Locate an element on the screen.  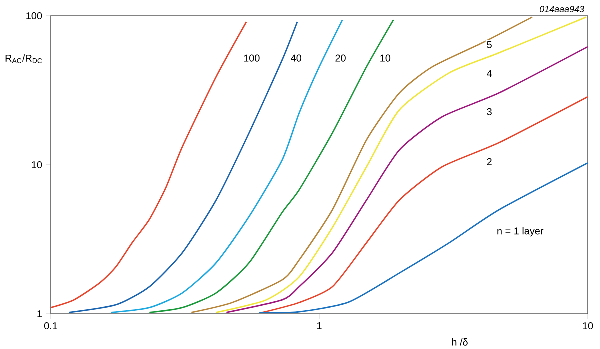
x-tick-label: 1 is located at coordinates (319, 326).